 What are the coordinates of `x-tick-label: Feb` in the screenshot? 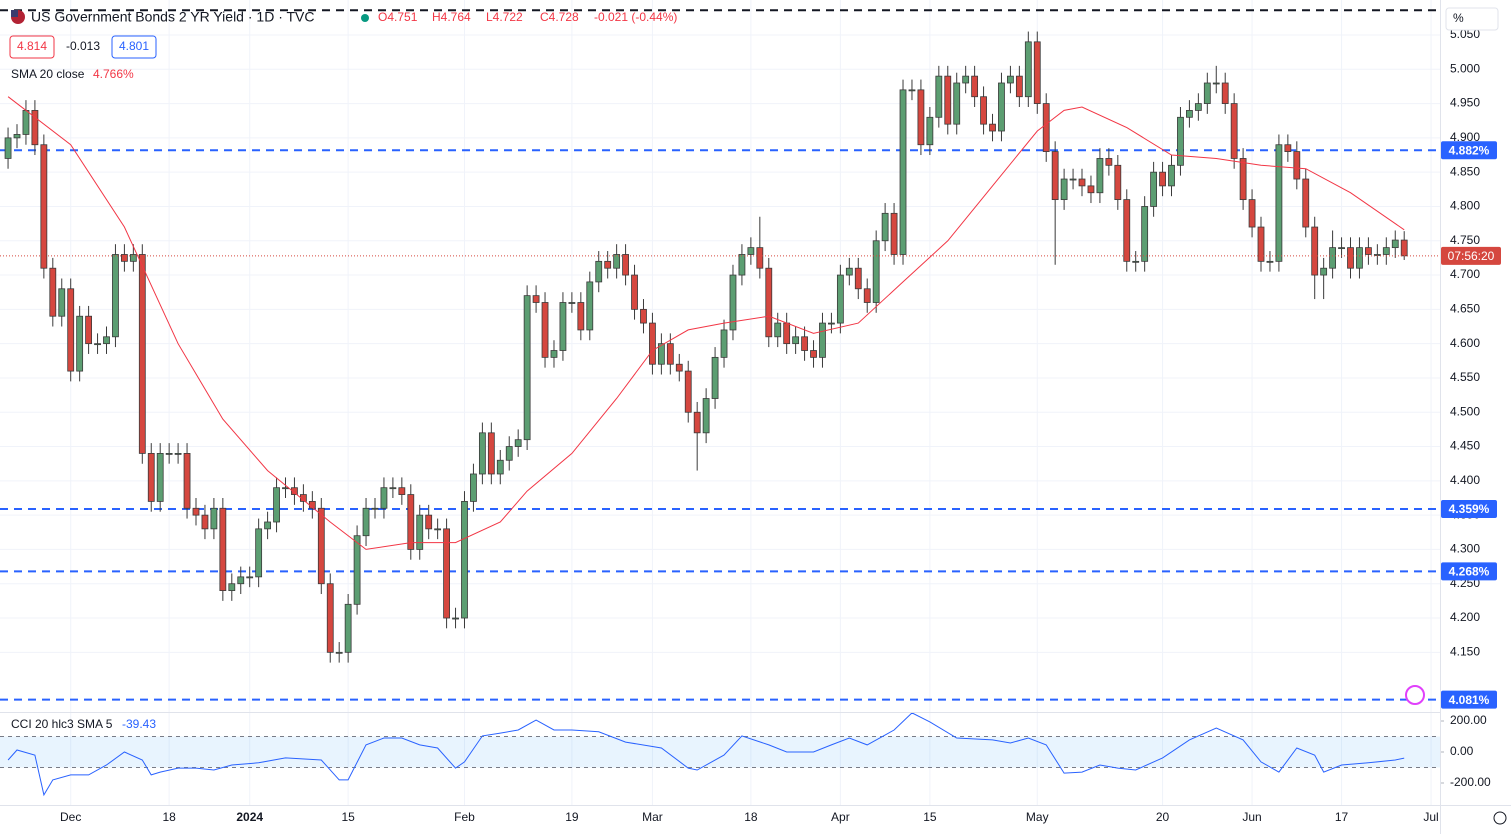 It's located at (464, 817).